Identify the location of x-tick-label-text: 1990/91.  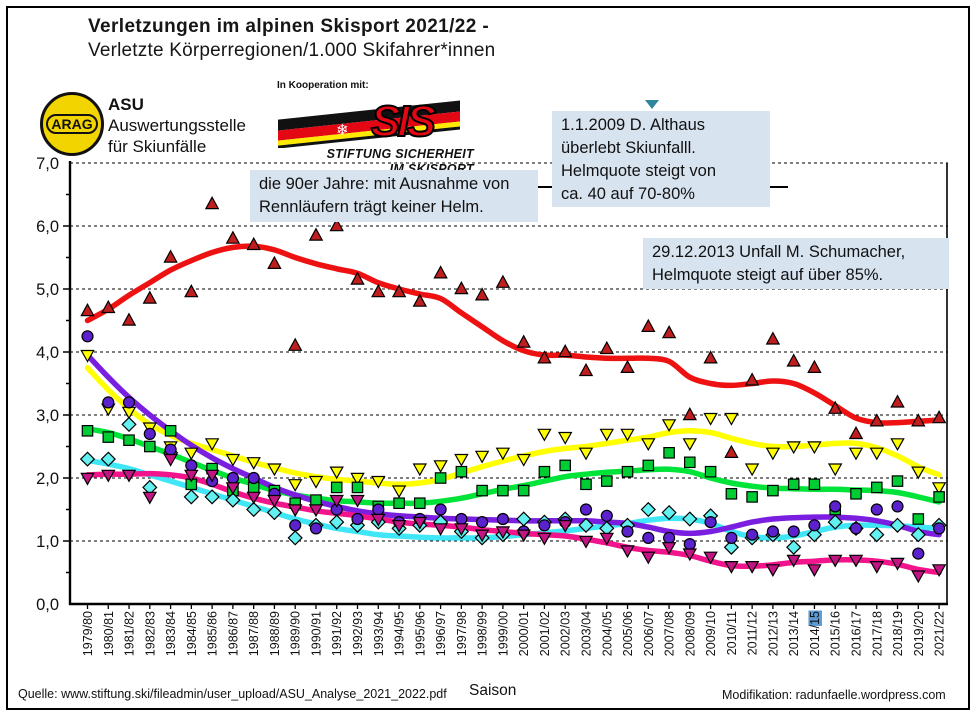
(316, 633).